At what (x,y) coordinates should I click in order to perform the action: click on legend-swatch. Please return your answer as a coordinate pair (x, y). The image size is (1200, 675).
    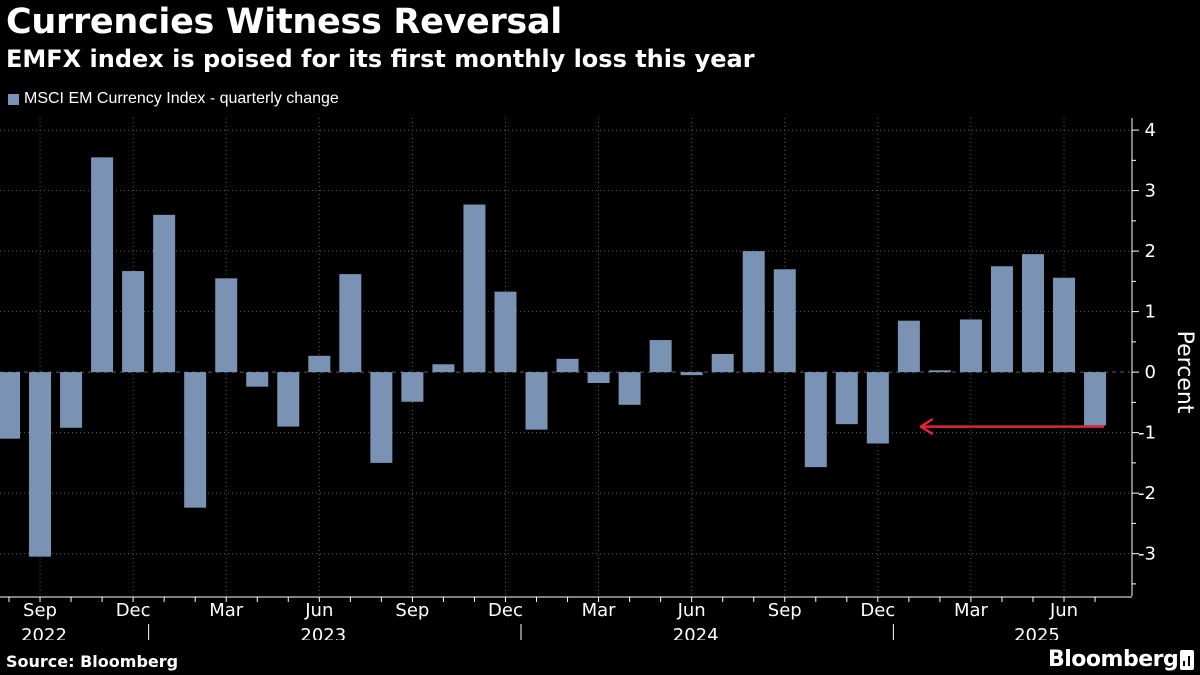
    Looking at the image, I should click on (13, 99).